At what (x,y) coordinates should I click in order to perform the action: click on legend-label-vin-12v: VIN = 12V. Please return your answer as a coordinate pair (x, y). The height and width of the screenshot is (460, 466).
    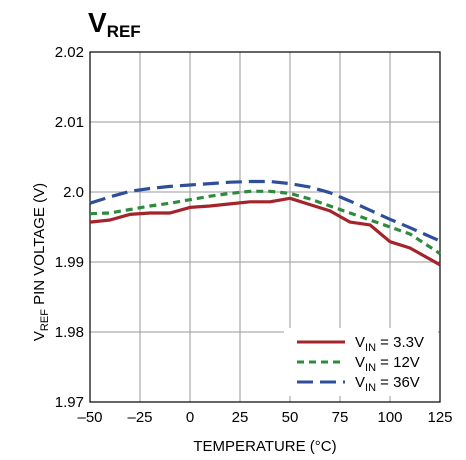
    Looking at the image, I should click on (387, 364).